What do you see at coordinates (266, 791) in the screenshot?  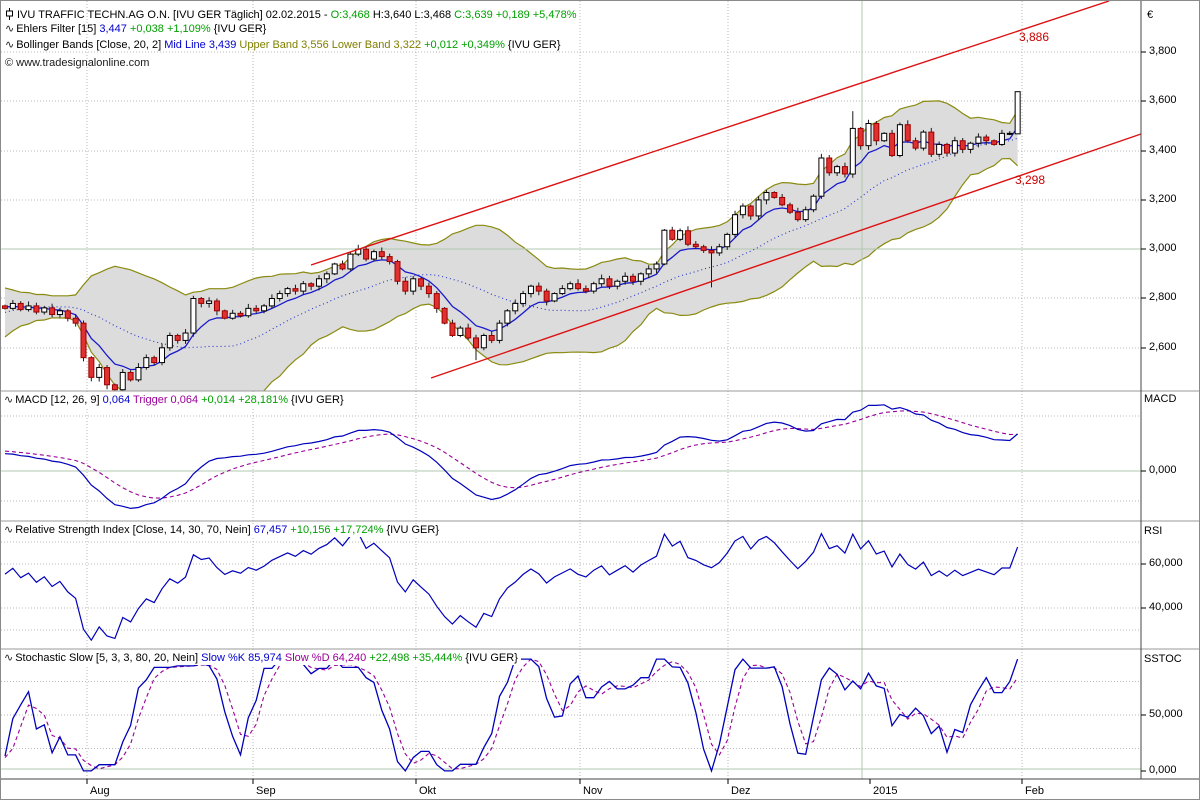 I see `x-tick-label: Sep` at bounding box center [266, 791].